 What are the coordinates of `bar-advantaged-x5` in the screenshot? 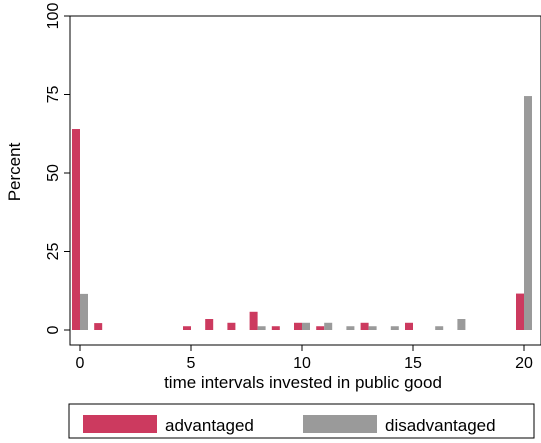 It's located at (187, 328).